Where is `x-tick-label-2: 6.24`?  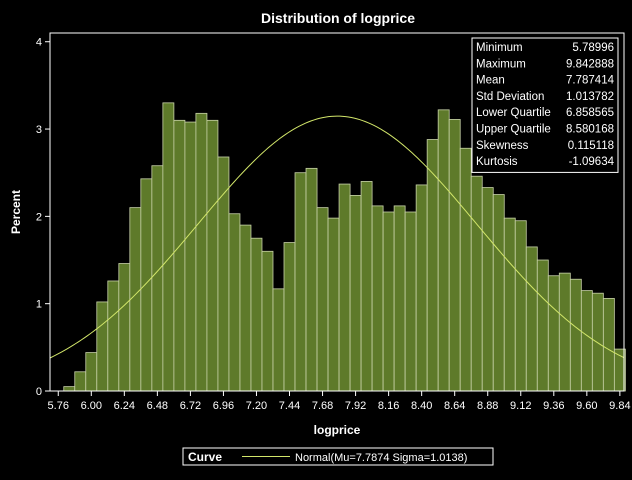
x-tick-label-2: 6.24 is located at coordinates (124, 406).